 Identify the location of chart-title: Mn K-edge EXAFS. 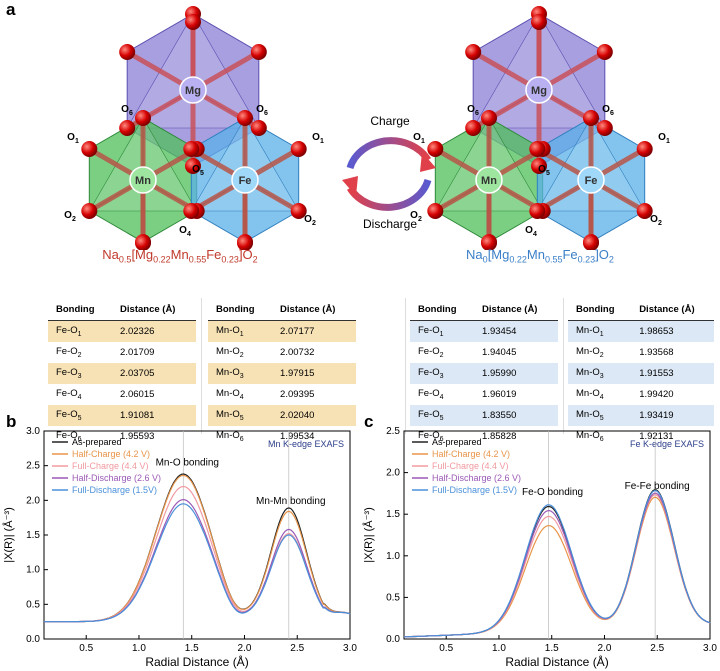
(306, 444).